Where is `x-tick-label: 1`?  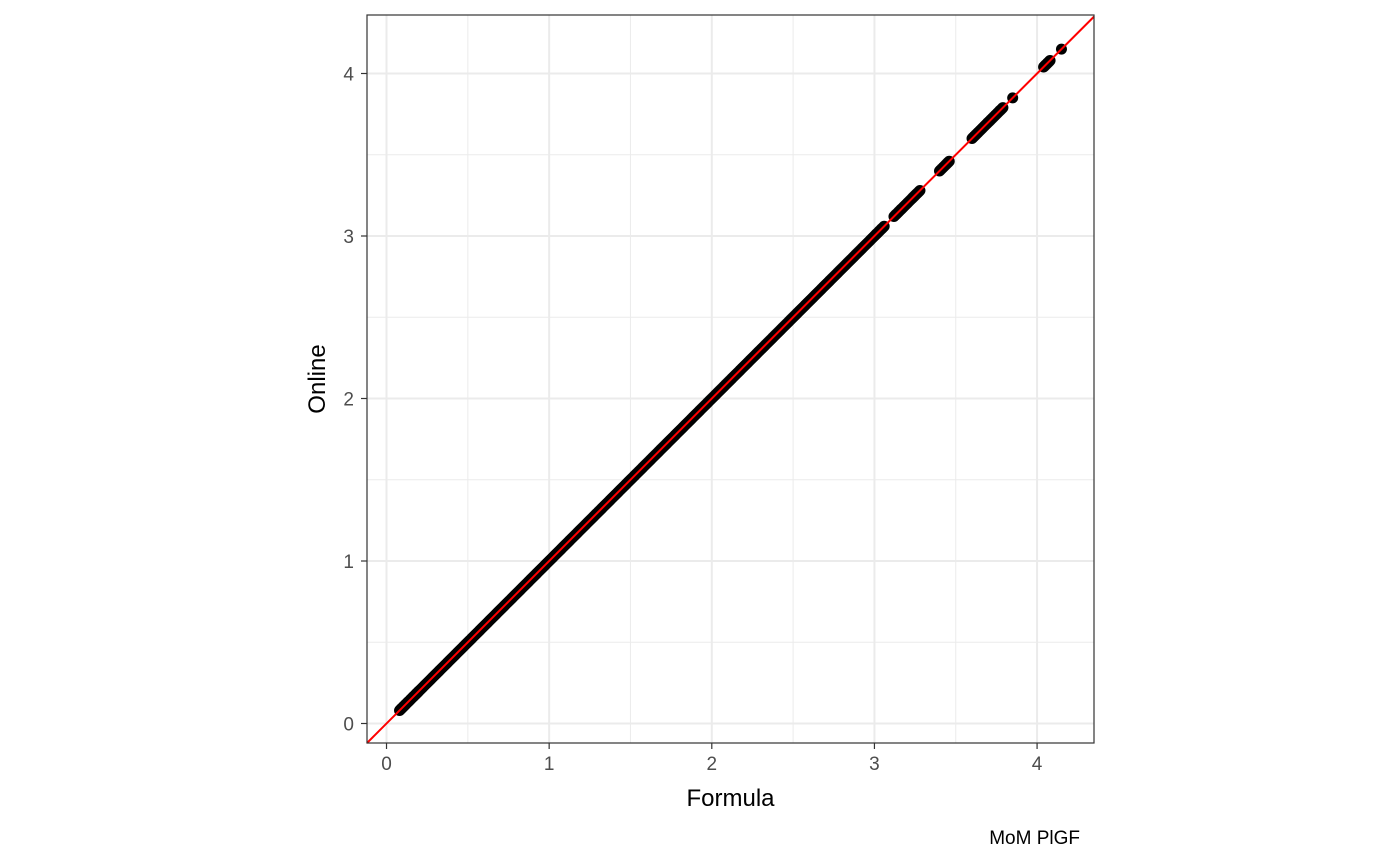
x-tick-label: 1 is located at coordinates (549, 764).